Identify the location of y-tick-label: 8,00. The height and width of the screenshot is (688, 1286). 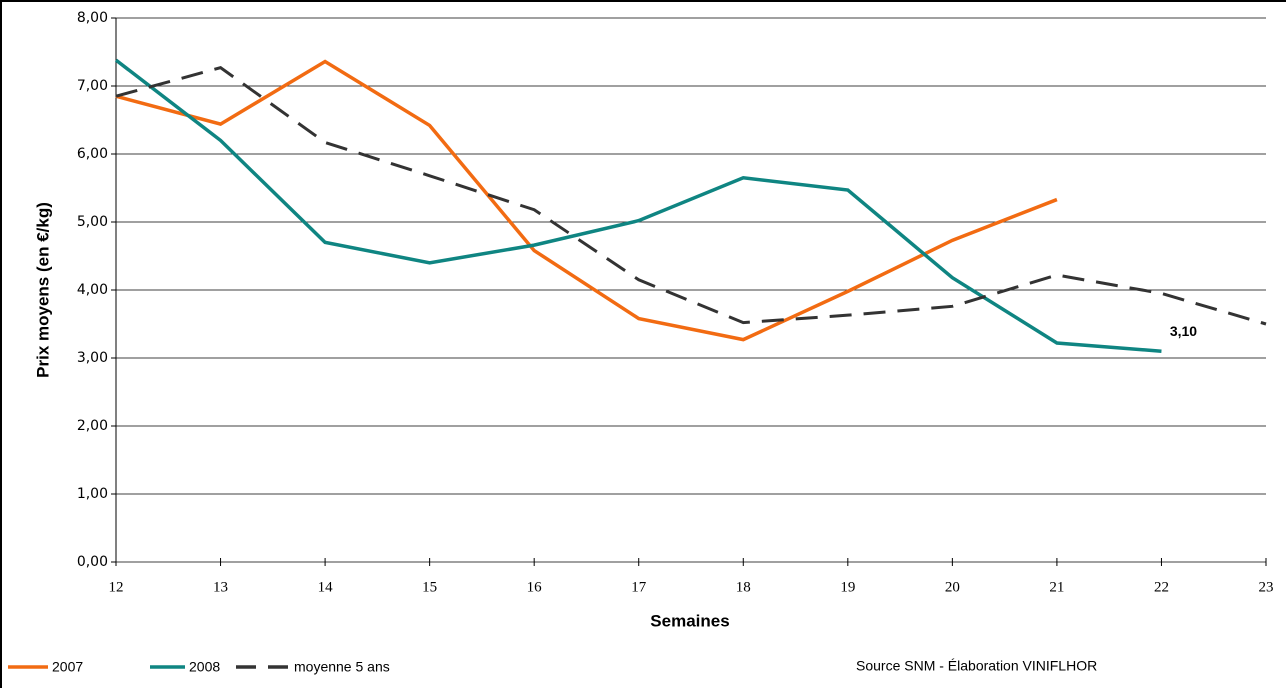
(92, 18).